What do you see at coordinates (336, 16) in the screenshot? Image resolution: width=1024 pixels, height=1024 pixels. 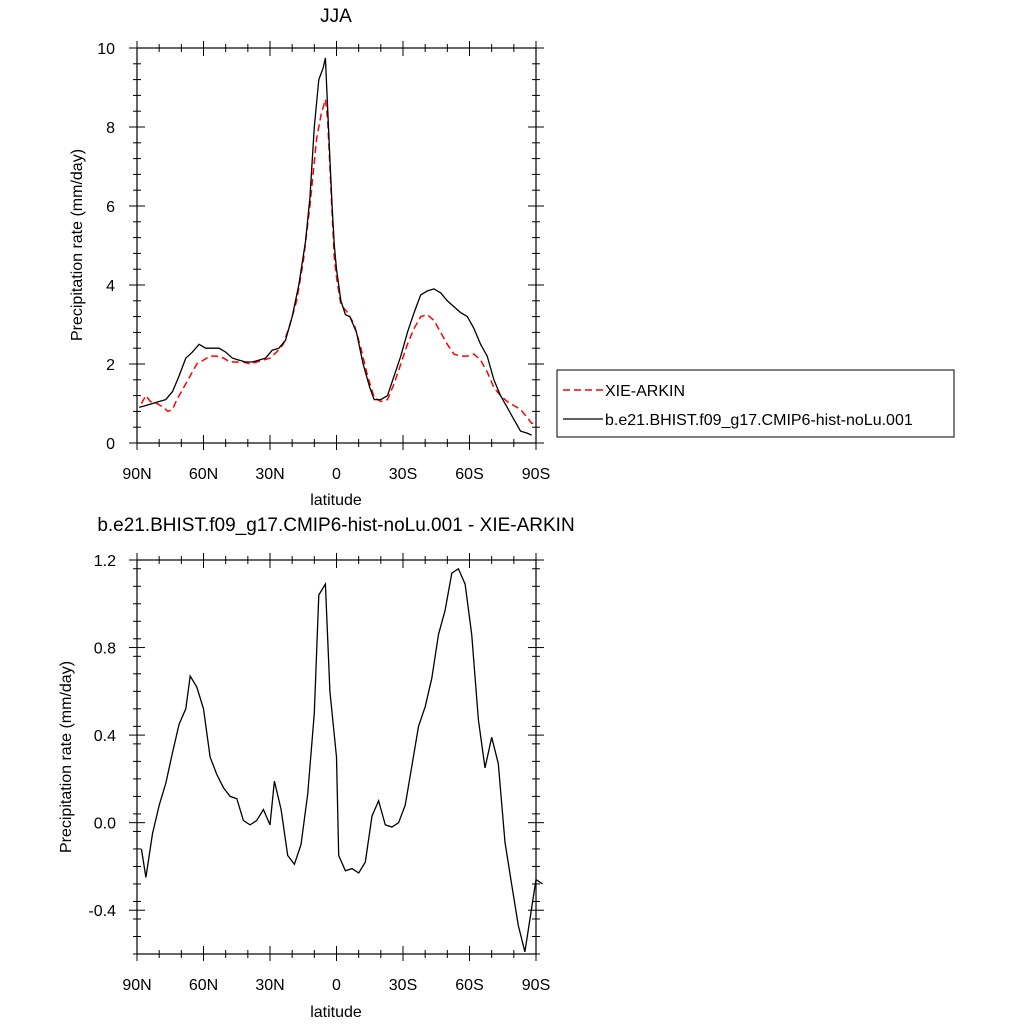 I see `top-chart-title: JJA` at bounding box center [336, 16].